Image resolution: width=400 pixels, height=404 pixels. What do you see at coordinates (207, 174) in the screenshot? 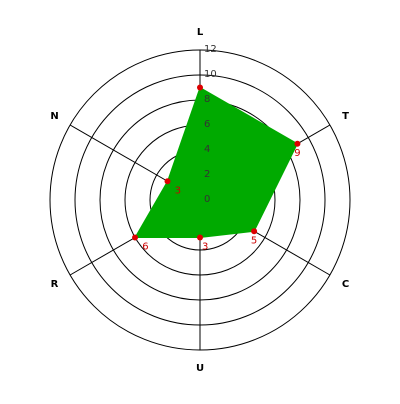
I see `tick-label: 2` at bounding box center [207, 174].